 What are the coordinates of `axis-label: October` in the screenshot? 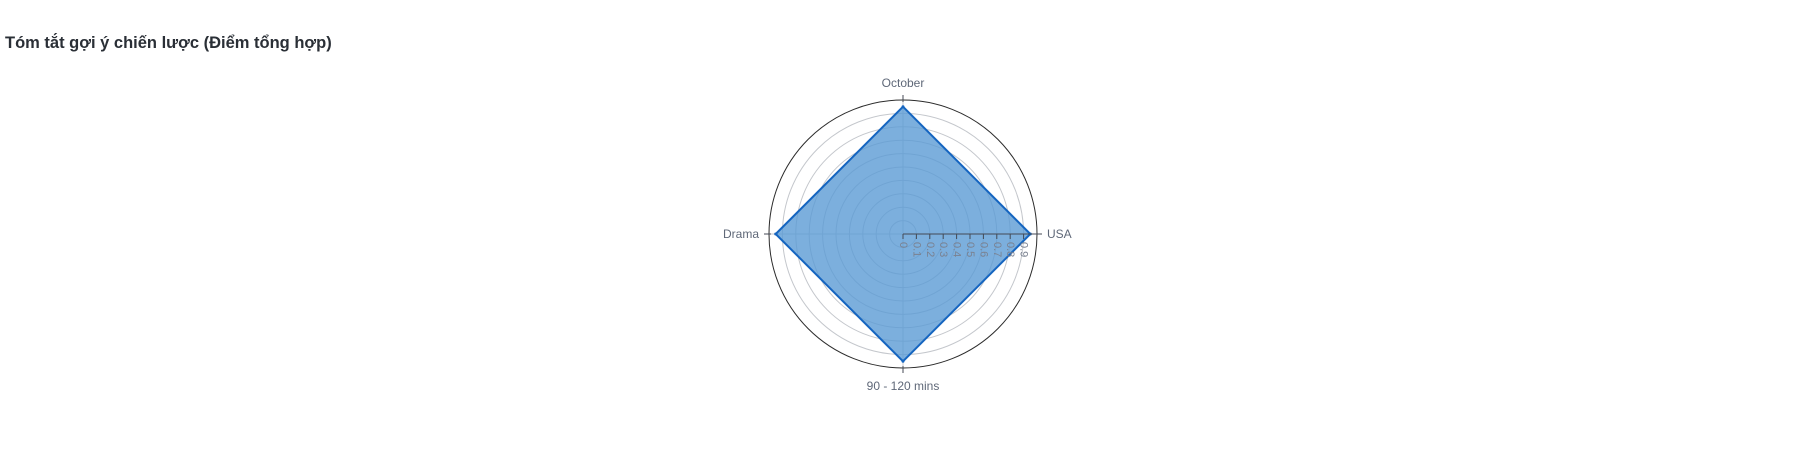 It's located at (903, 83).